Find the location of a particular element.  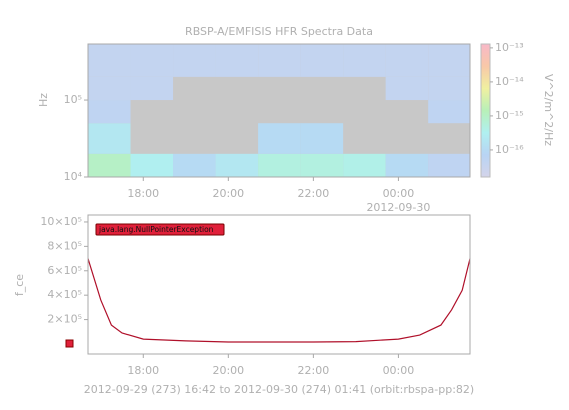

error-icon is located at coordinates (69, 343).